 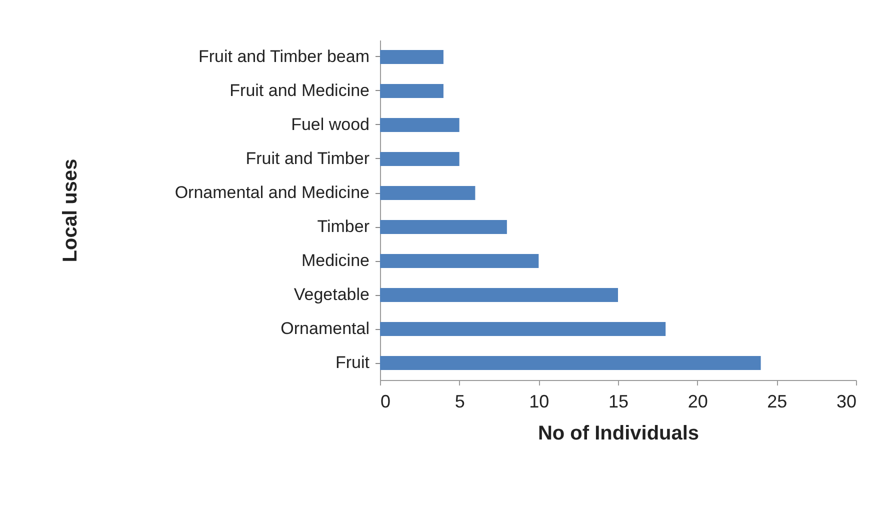 I want to click on y-tick-label: Ornamental, so click(x=325, y=328).